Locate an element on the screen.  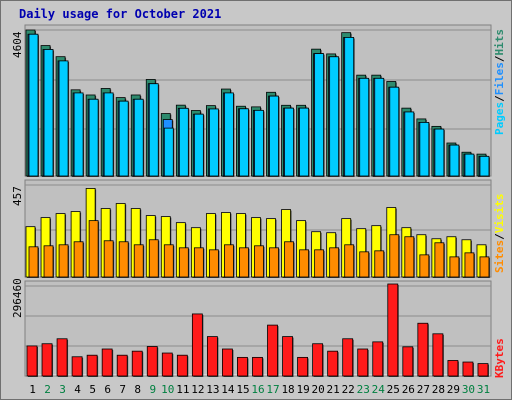
legend-sep-3: / is located at coordinates (499, 236).